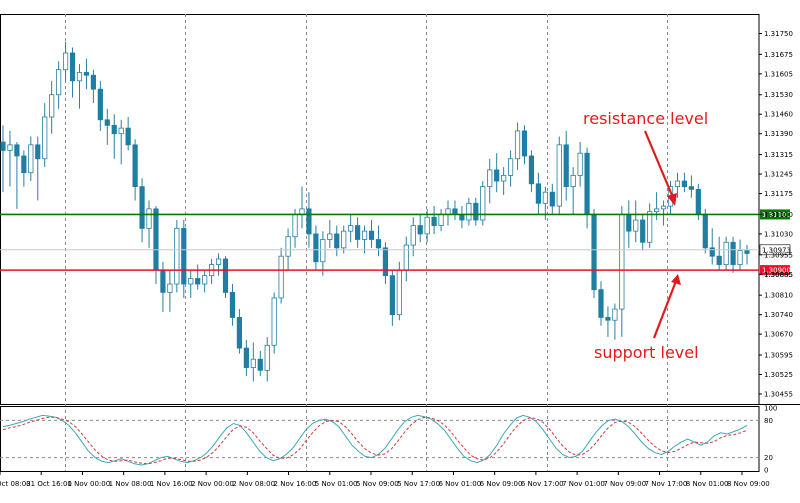  I want to click on support-arrow, so click(666, 306).